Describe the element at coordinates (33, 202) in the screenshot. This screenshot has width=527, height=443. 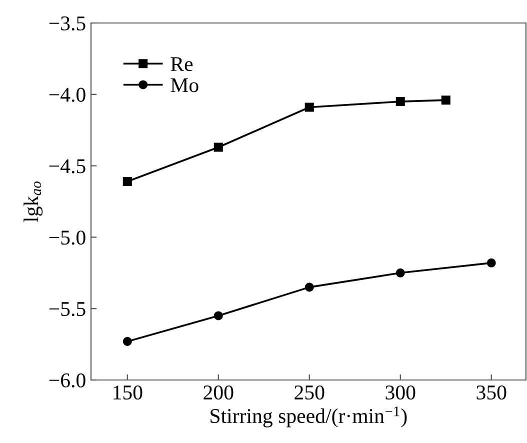
I see `y-axis-title: lgk$_{ao}$` at that location.